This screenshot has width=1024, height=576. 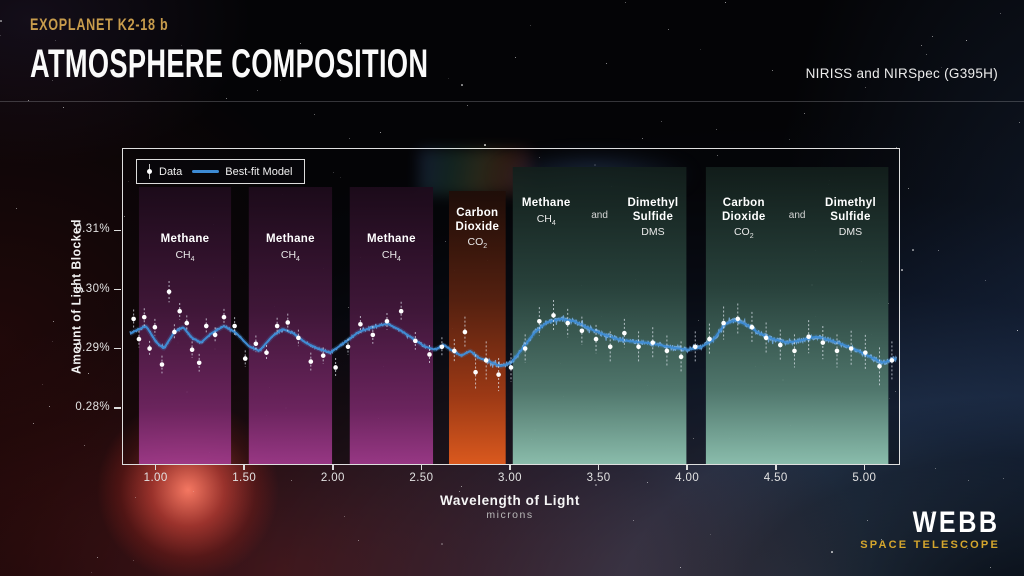 What do you see at coordinates (206, 171) in the screenshot?
I see `model-line-icon` at bounding box center [206, 171].